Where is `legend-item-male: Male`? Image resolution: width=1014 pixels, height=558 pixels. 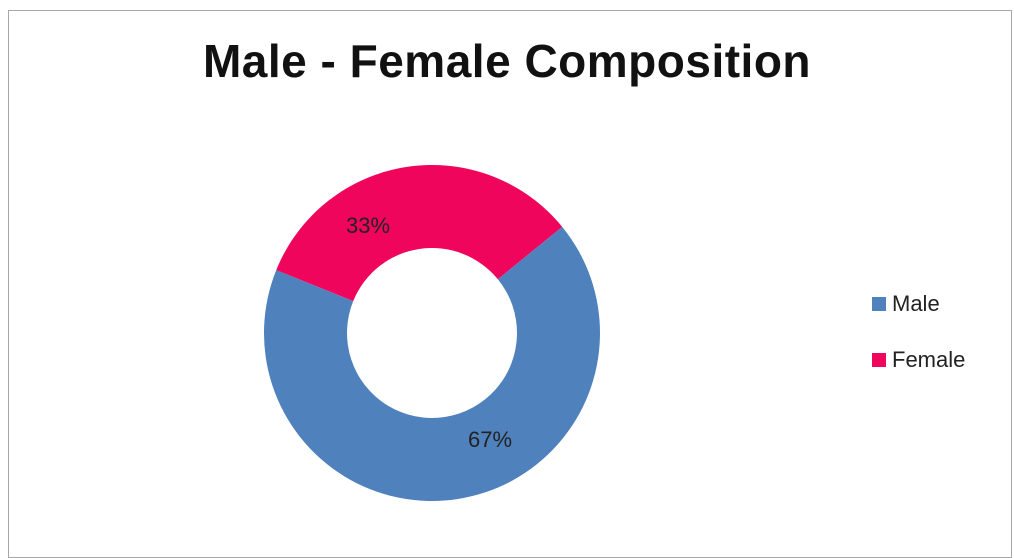 legend-item-male: Male is located at coordinates (918, 304).